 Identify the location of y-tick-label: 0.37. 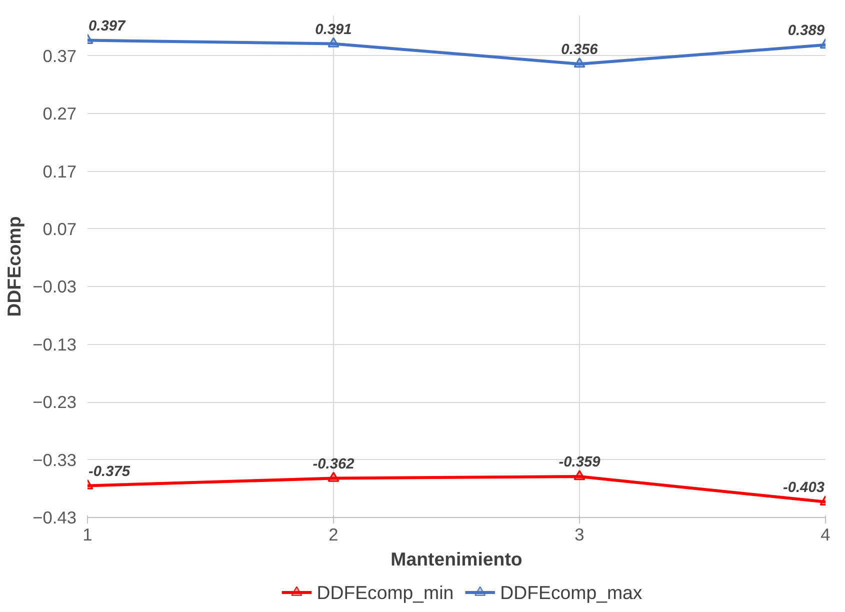
(59, 56).